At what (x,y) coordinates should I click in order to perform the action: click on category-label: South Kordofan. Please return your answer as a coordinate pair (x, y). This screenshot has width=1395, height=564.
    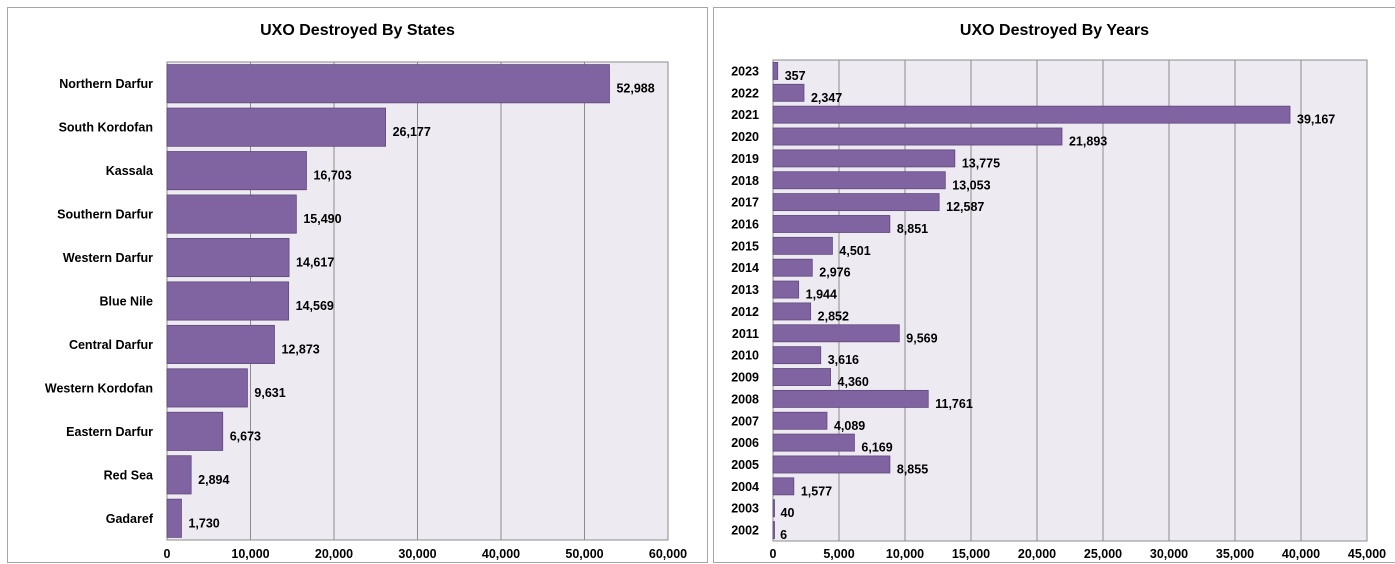
    Looking at the image, I should click on (106, 128).